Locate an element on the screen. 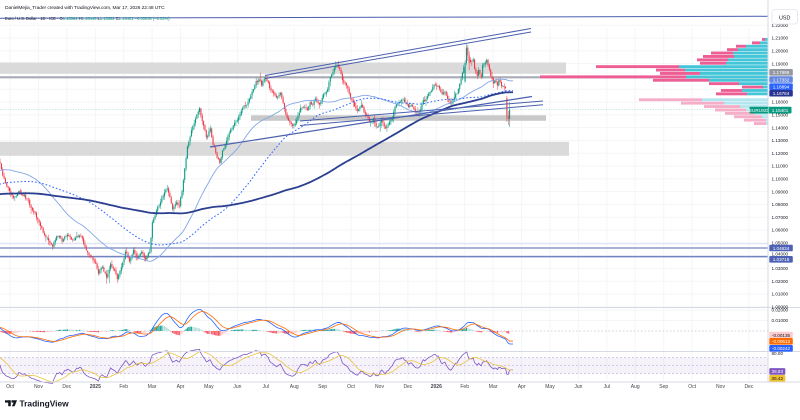 This screenshot has width=800, height=420. svg-text: 1.15401 is located at coordinates (780, 110).